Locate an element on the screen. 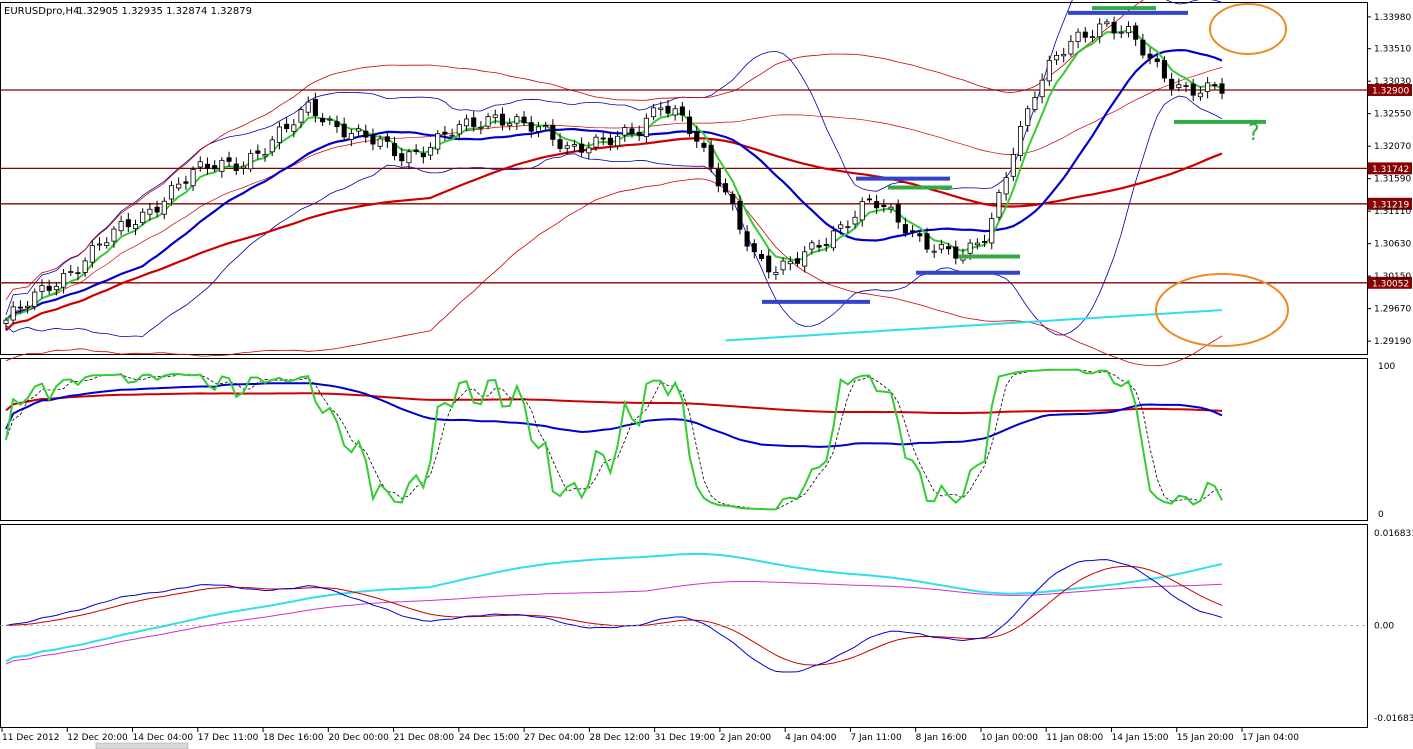  price-tick-label-2: 1.33030 is located at coordinates (1392, 82).